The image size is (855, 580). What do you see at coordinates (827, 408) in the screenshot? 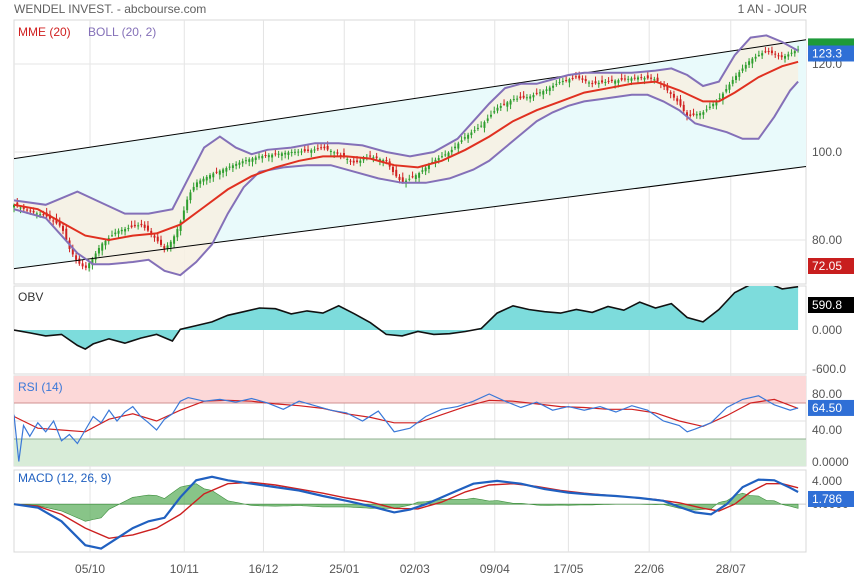
I see `rsi-last-badge: 64.50` at bounding box center [827, 408].